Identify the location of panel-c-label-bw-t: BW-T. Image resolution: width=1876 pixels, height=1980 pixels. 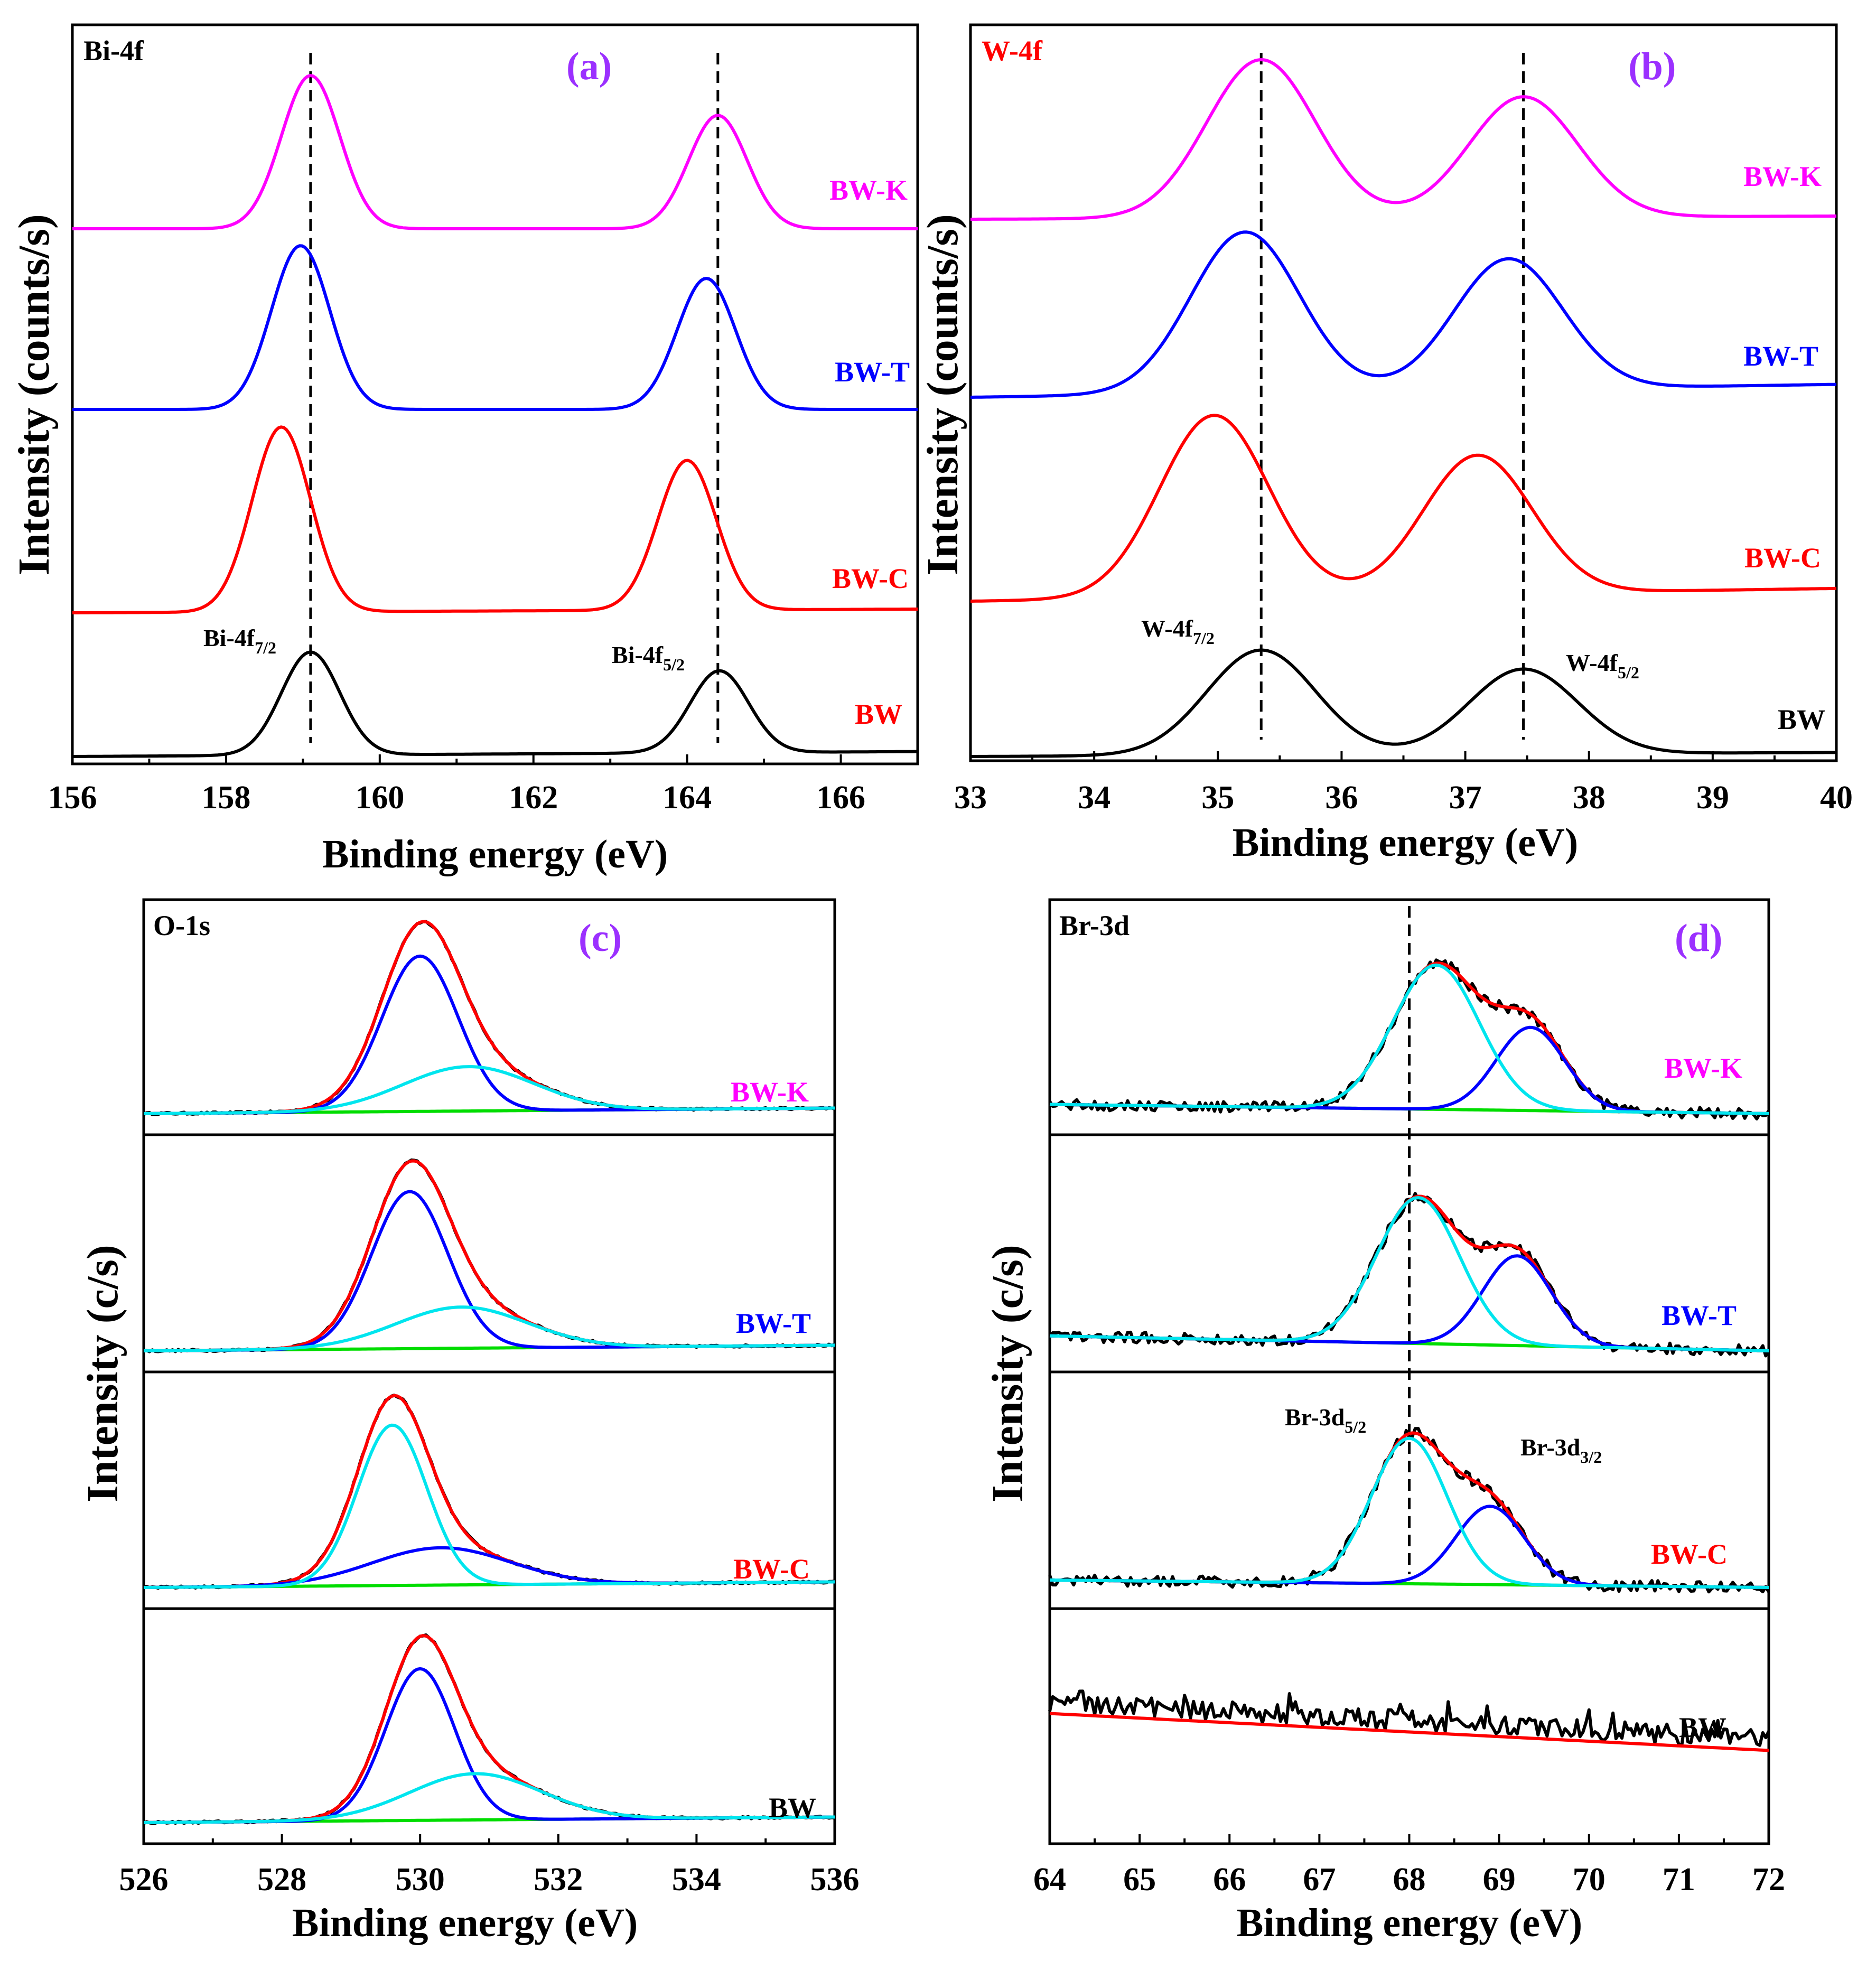
(773, 1323).